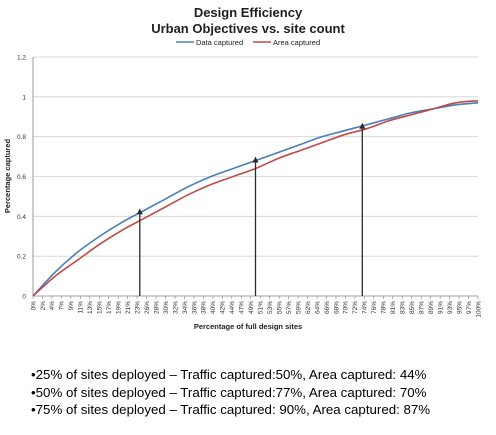 This screenshot has width=496, height=435. I want to click on chart-subtitle: Urban Objectives vs. site count, so click(248, 28).